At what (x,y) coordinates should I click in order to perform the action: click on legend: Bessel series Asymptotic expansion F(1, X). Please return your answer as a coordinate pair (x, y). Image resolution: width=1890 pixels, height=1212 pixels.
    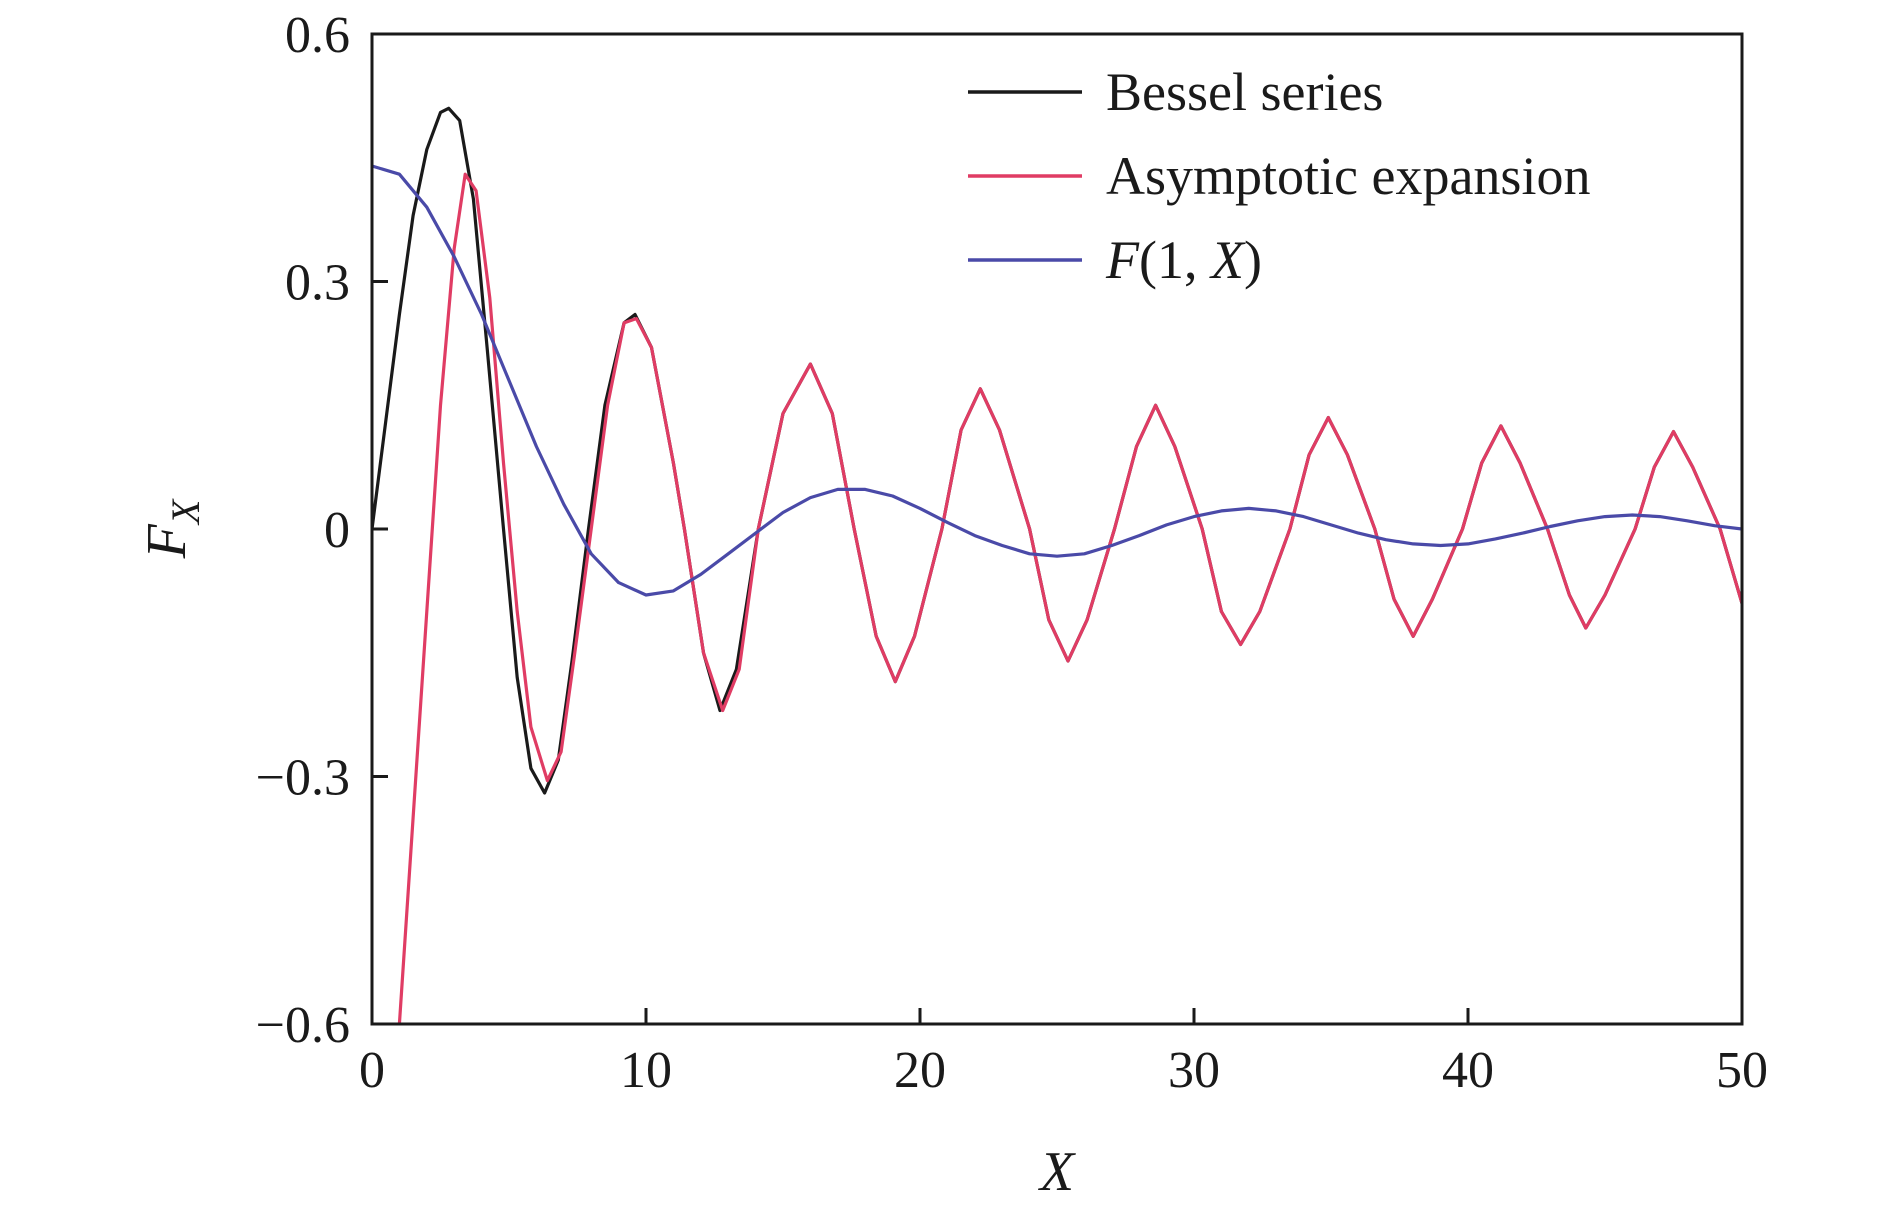
    Looking at the image, I should click on (1279, 176).